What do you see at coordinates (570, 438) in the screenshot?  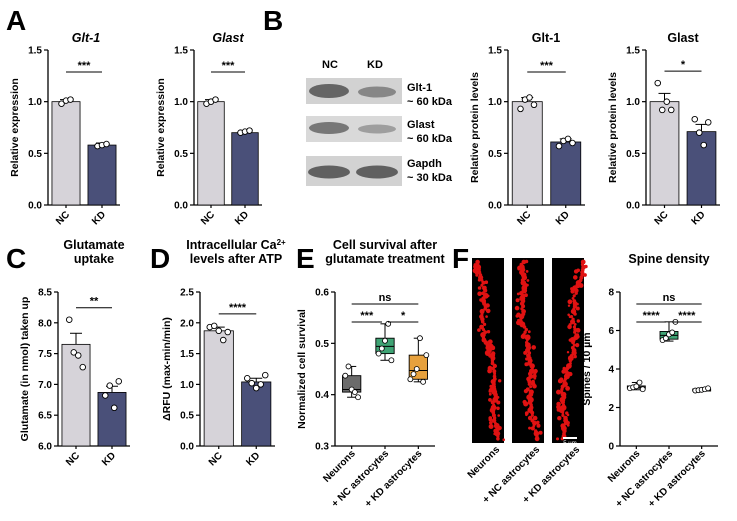 I see `scale-bar` at bounding box center [570, 438].